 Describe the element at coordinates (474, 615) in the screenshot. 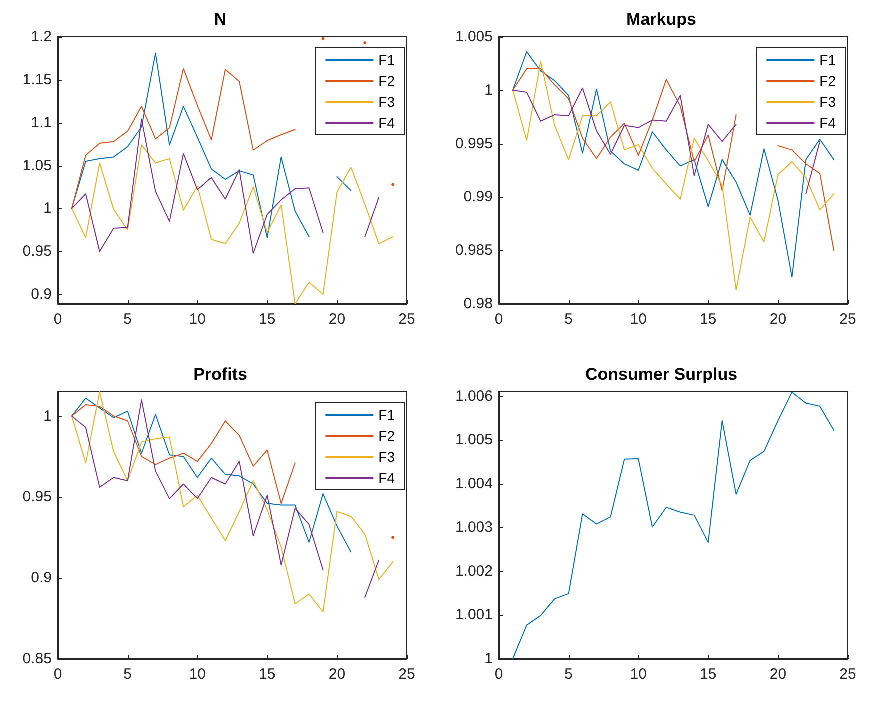

I see `y-tick-label: 1.001` at that location.